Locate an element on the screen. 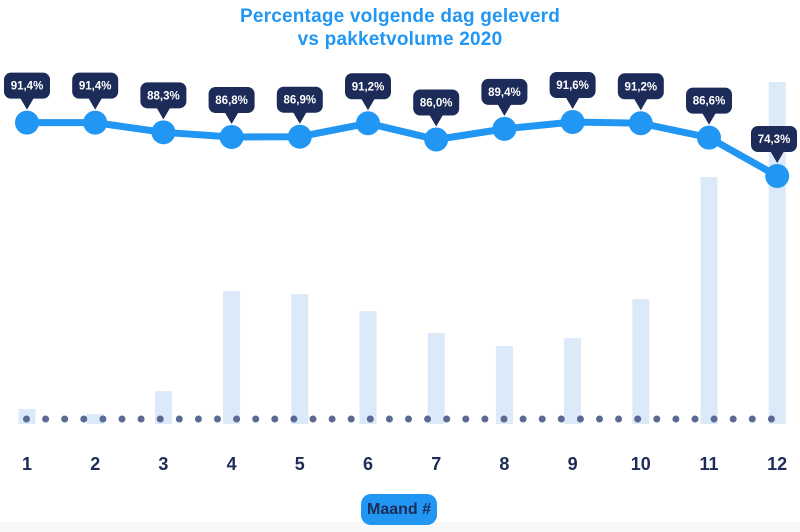  value-tooltip-label-month-10: 91,2% is located at coordinates (640, 87).